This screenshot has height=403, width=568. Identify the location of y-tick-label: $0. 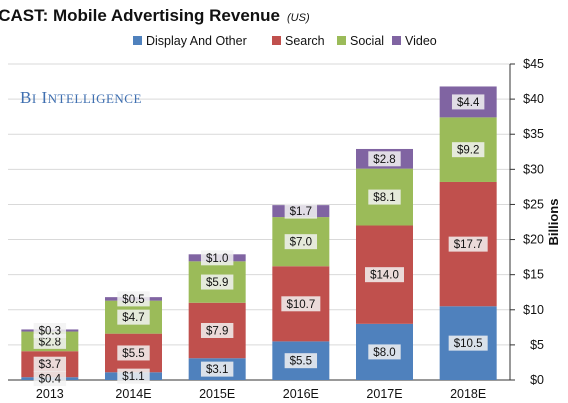
(537, 380).